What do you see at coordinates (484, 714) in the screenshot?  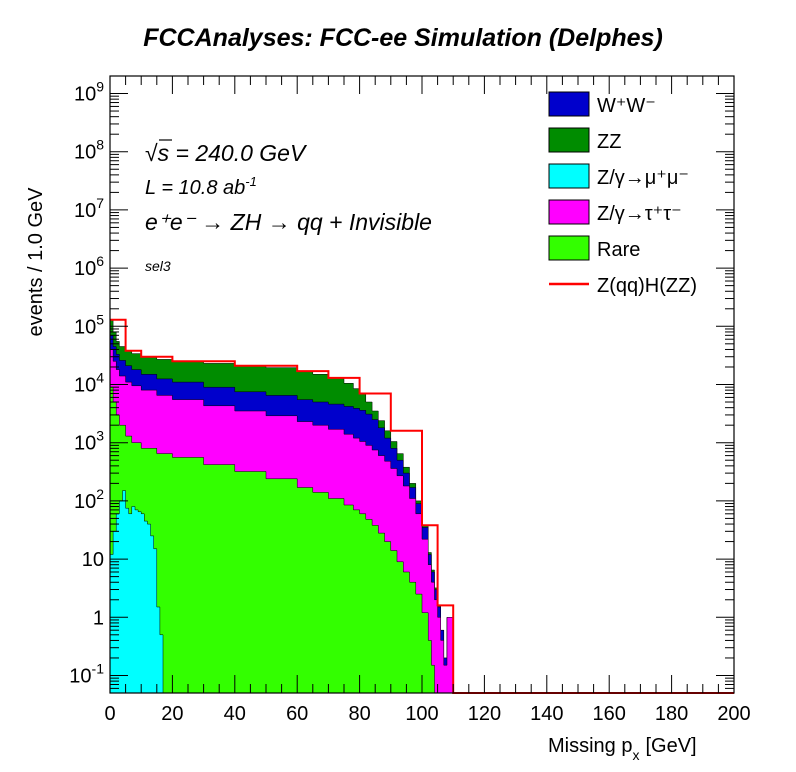 I see `x-tick-label: 120` at bounding box center [484, 714].